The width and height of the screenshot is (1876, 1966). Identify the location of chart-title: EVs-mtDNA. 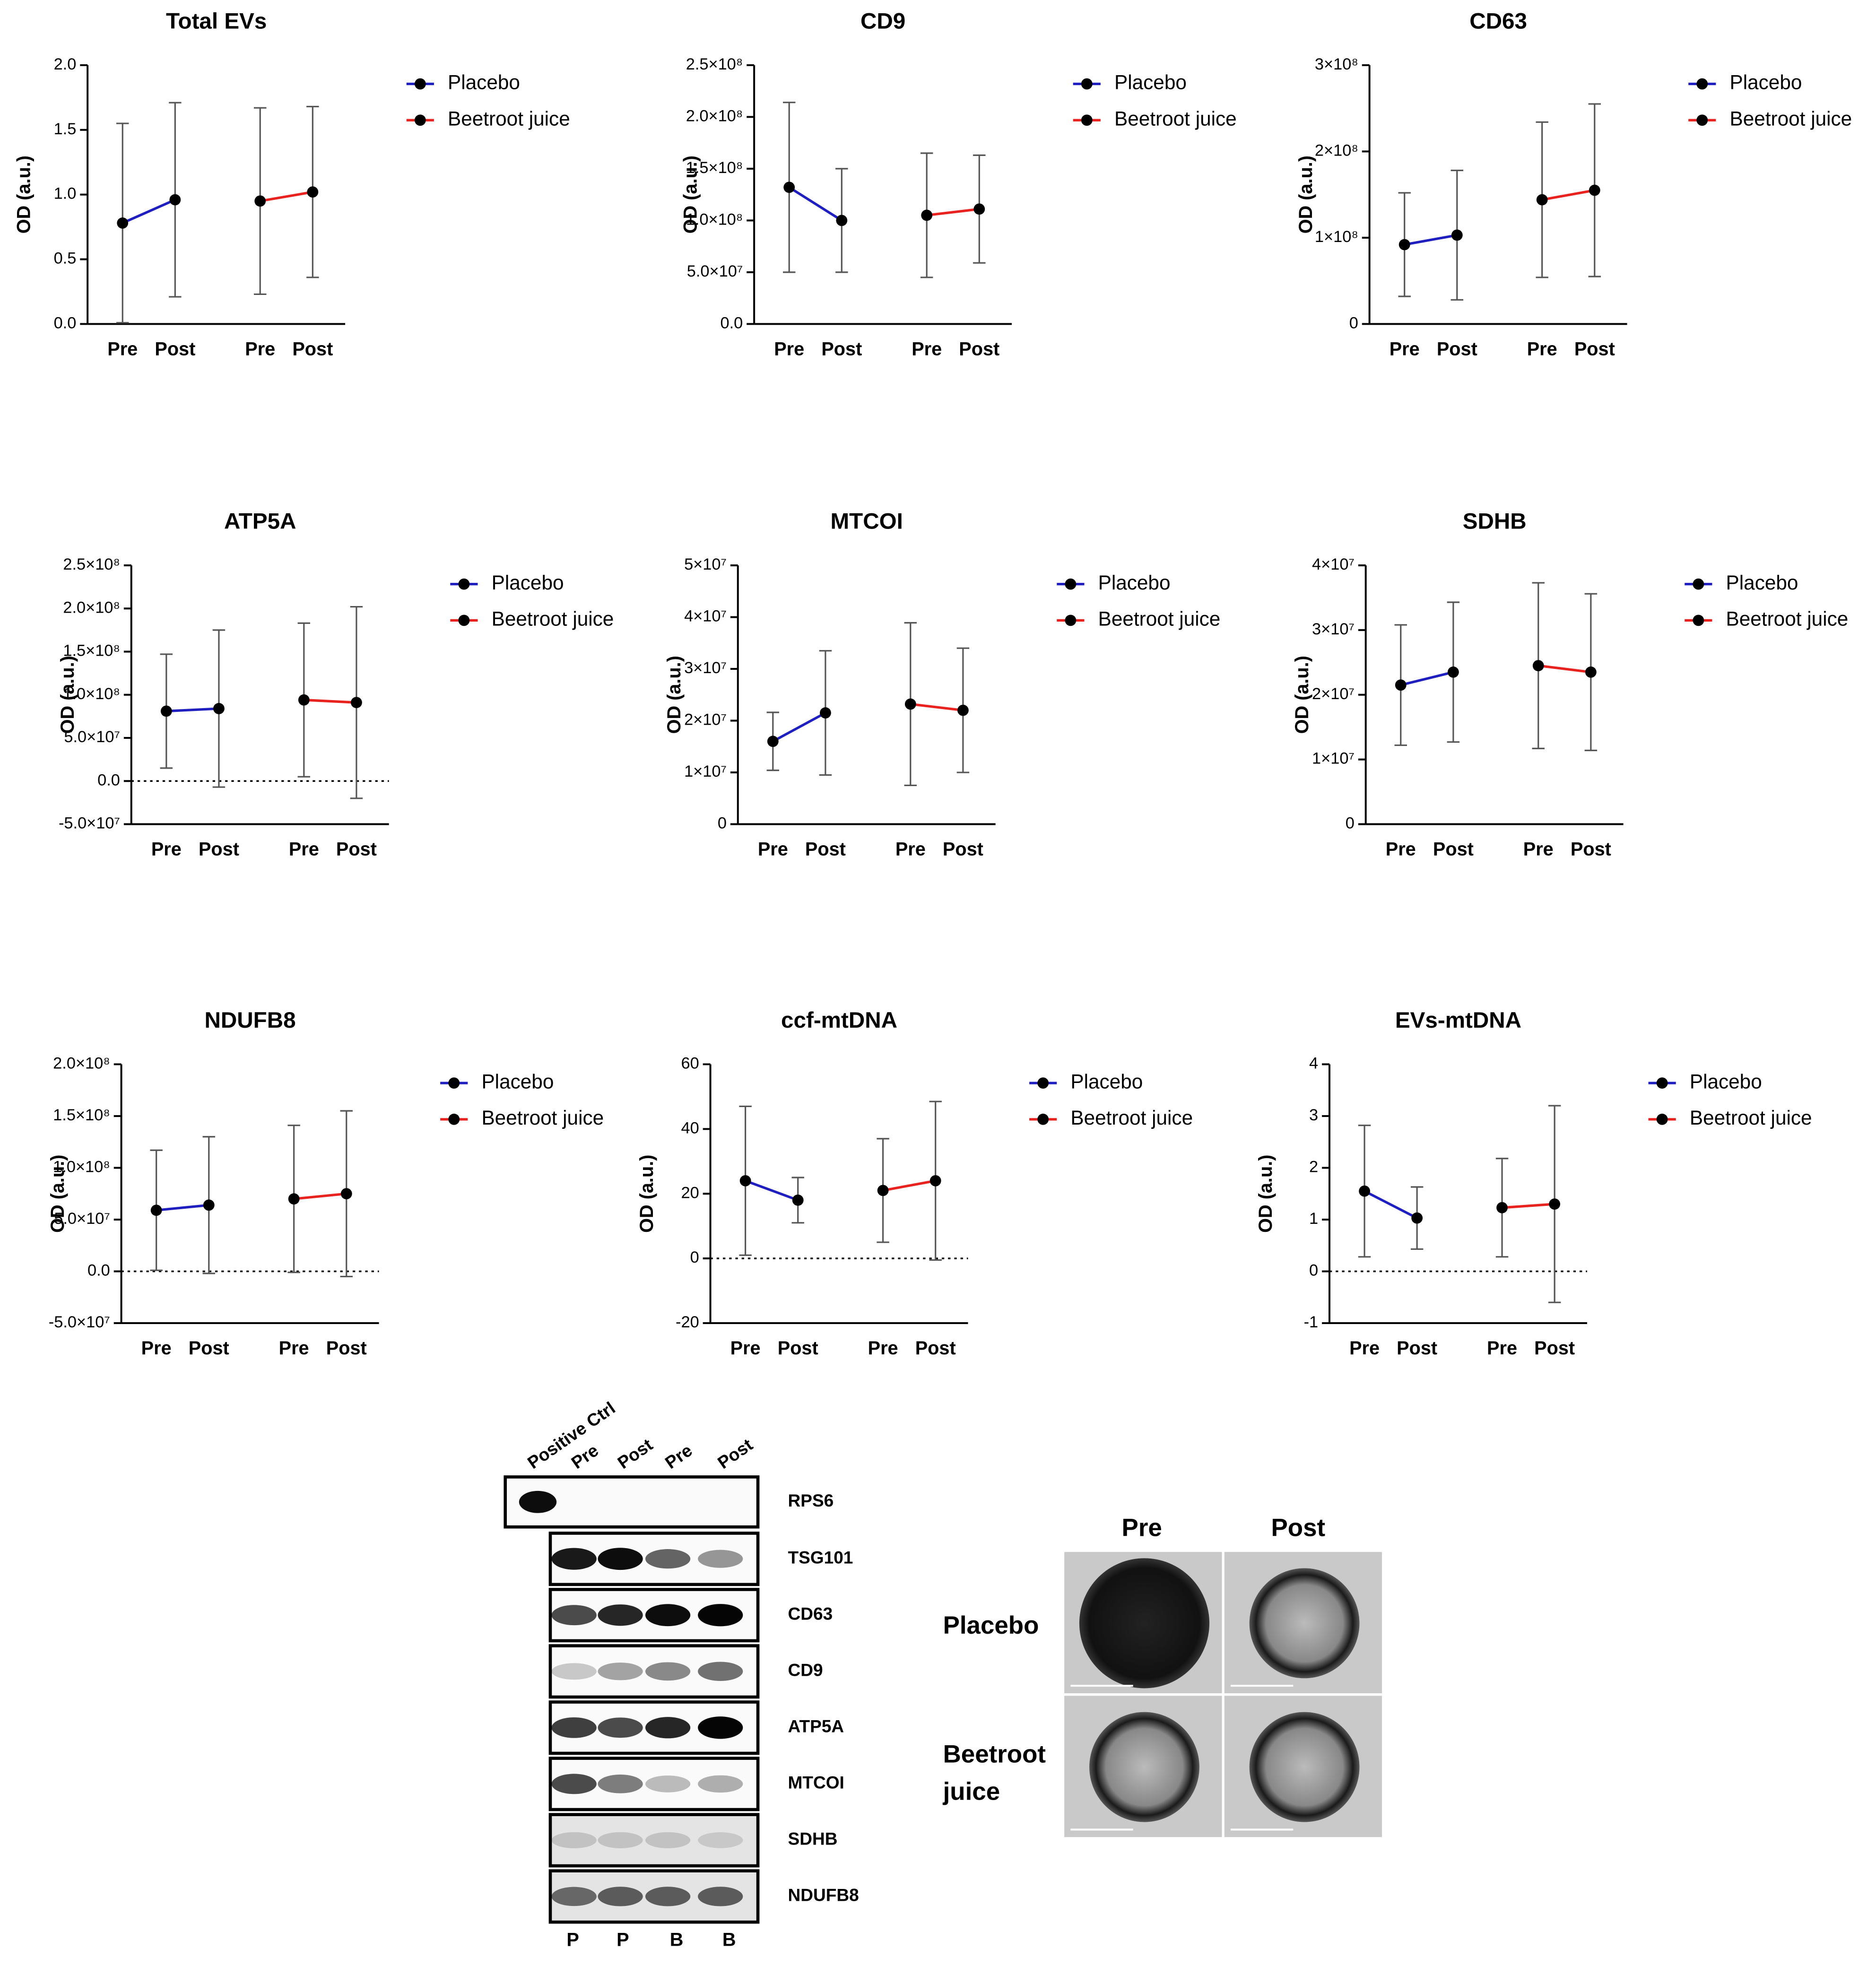
(1458, 1021).